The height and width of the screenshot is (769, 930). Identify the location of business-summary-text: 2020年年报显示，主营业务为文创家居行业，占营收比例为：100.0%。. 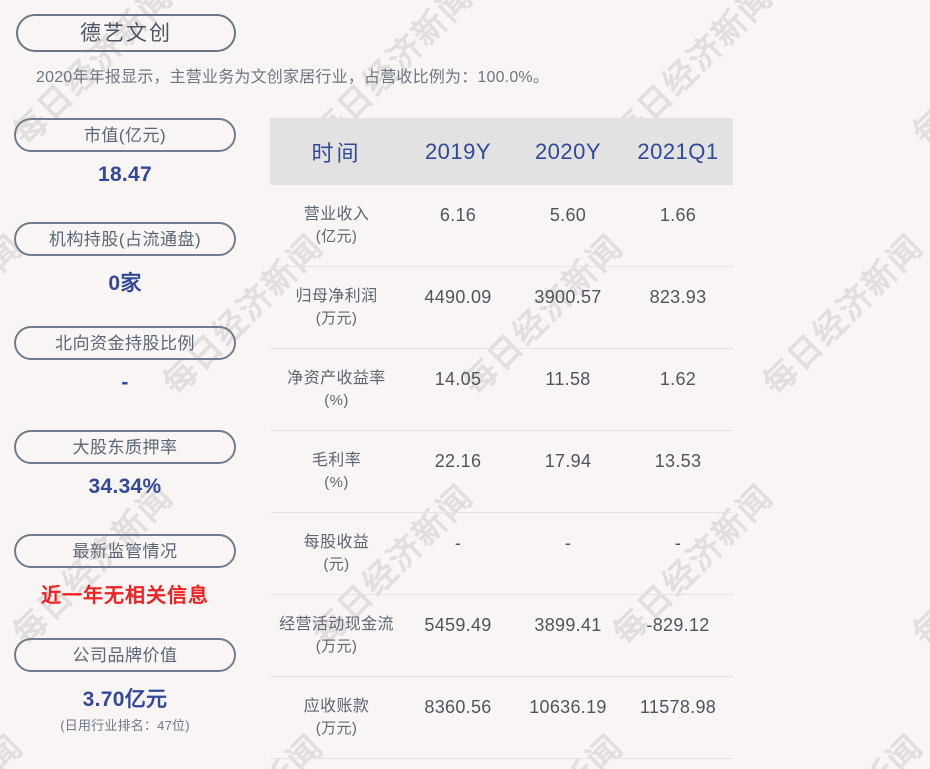
(293, 77).